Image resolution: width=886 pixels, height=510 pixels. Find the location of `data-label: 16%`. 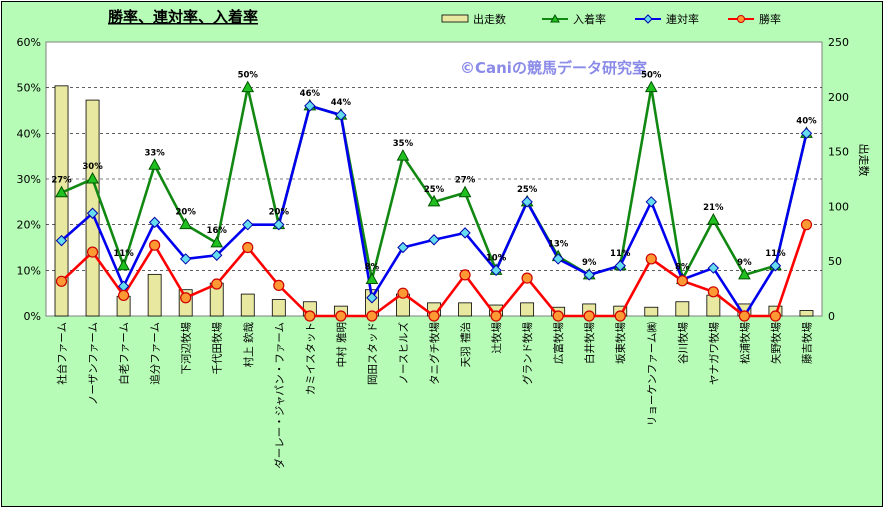

data-label: 16% is located at coordinates (217, 231).